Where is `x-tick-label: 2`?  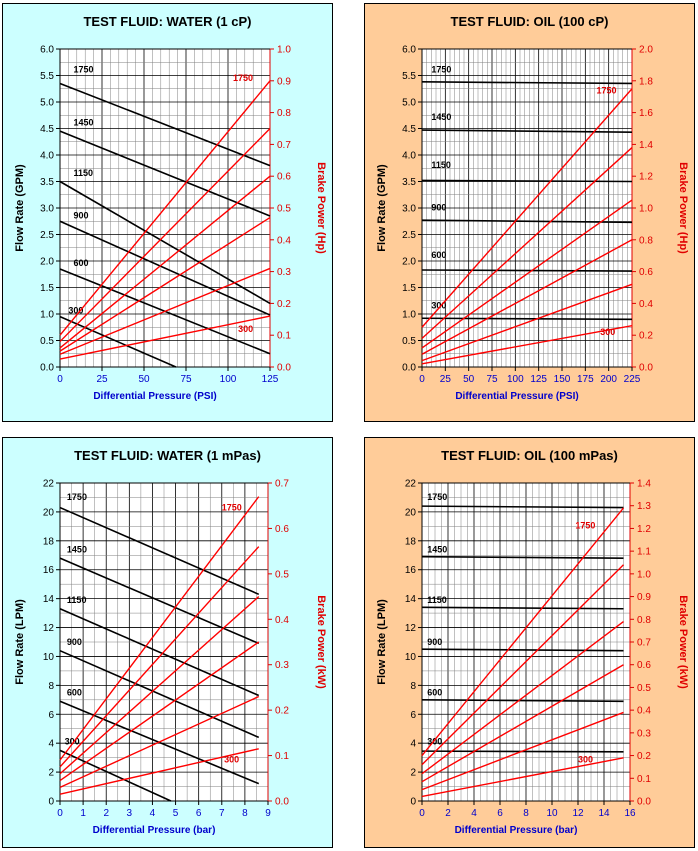
x-tick-label: 2 is located at coordinates (106, 813).